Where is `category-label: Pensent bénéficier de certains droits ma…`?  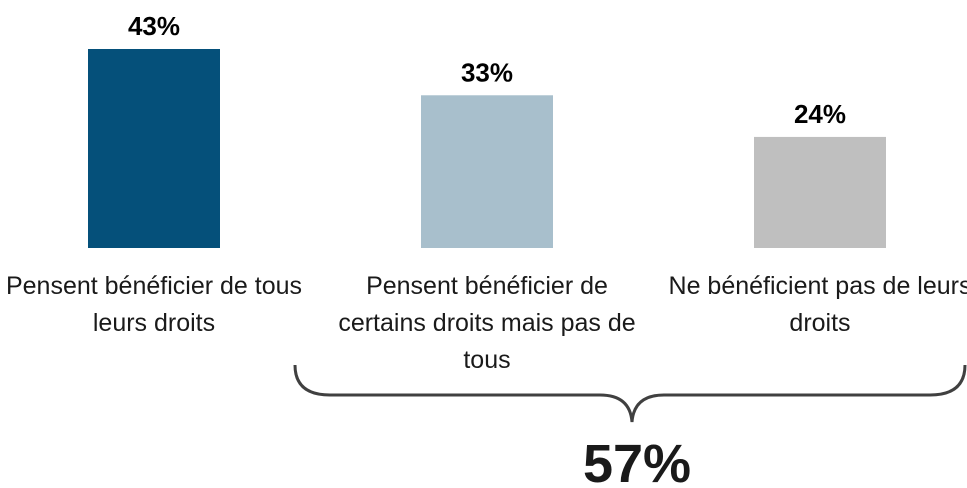 category-label: Pensent bénéficier de certains droits ma… is located at coordinates (487, 323).